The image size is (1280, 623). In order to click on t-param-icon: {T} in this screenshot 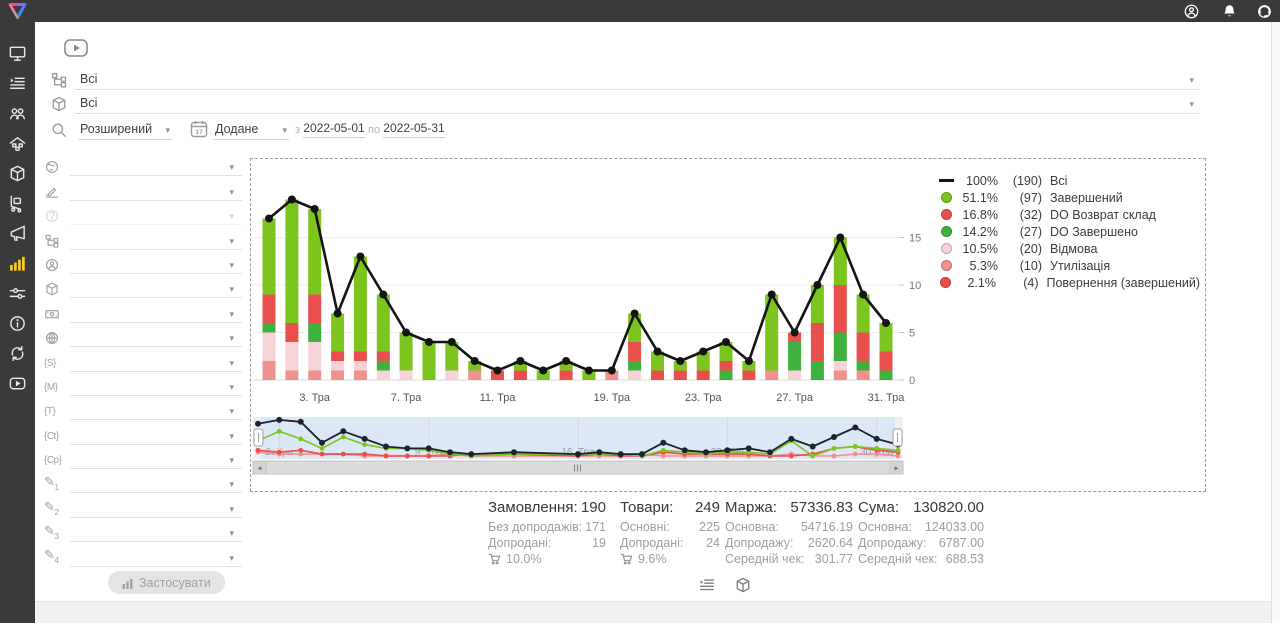, I will do `click(50, 412)`.